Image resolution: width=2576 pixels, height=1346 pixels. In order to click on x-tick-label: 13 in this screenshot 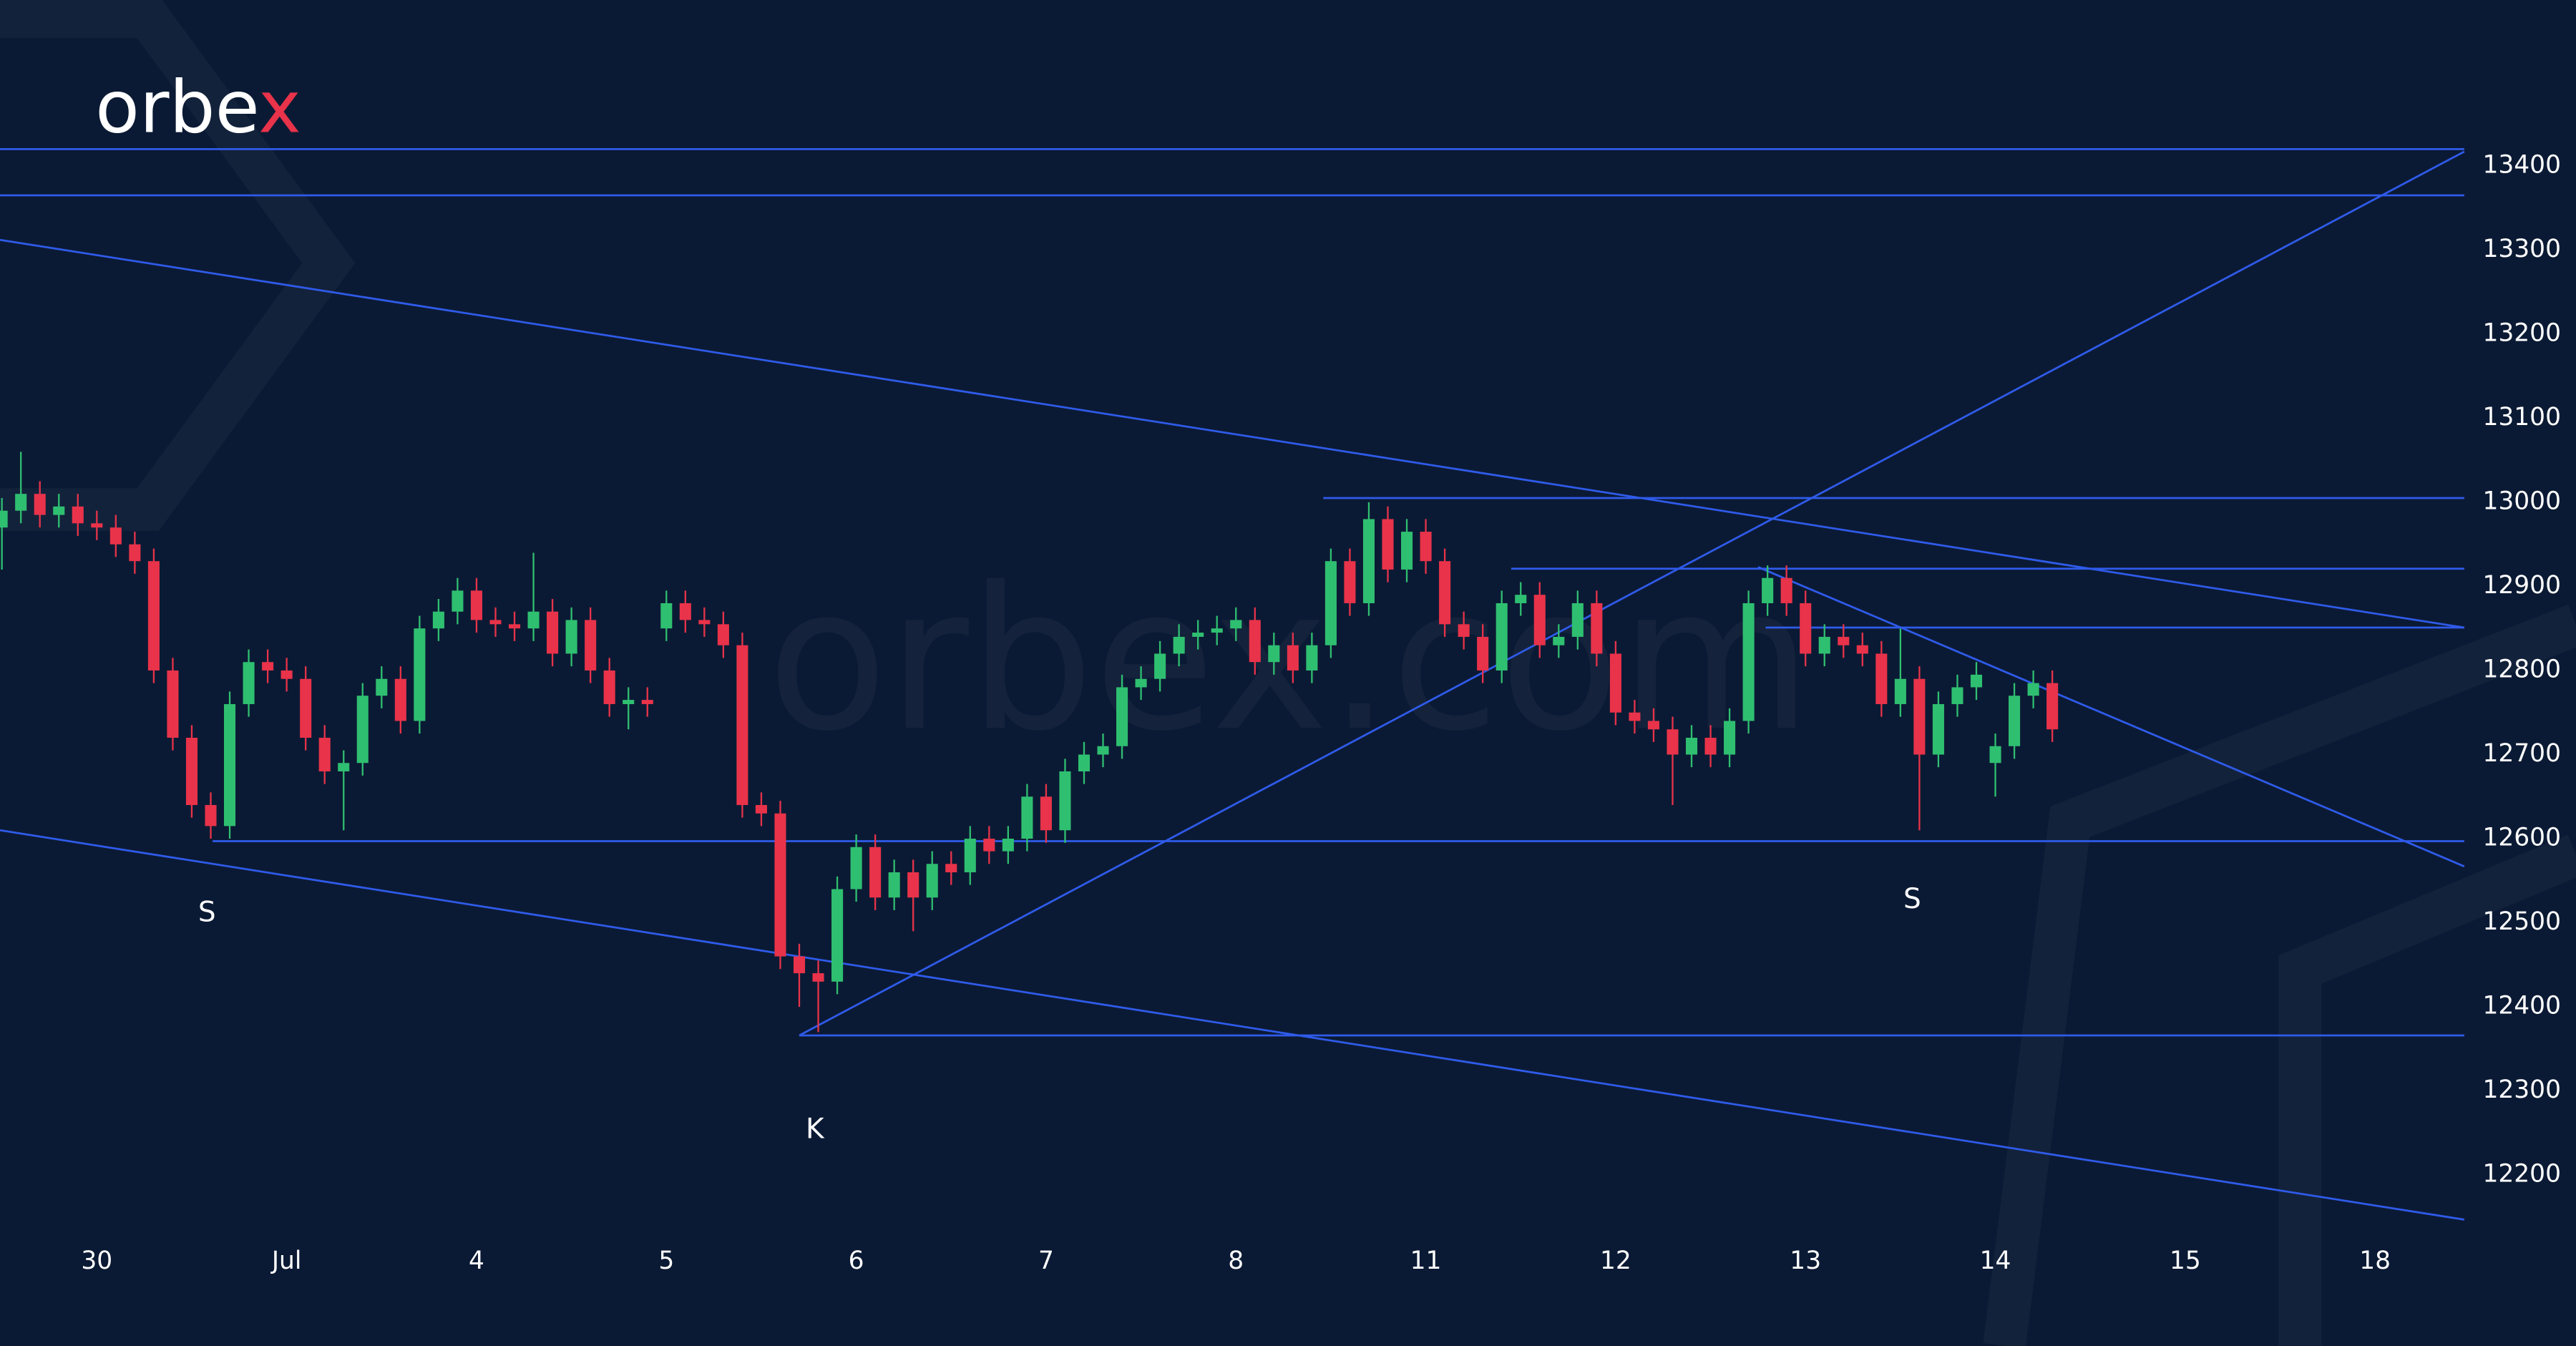, I will do `click(1805, 1261)`.